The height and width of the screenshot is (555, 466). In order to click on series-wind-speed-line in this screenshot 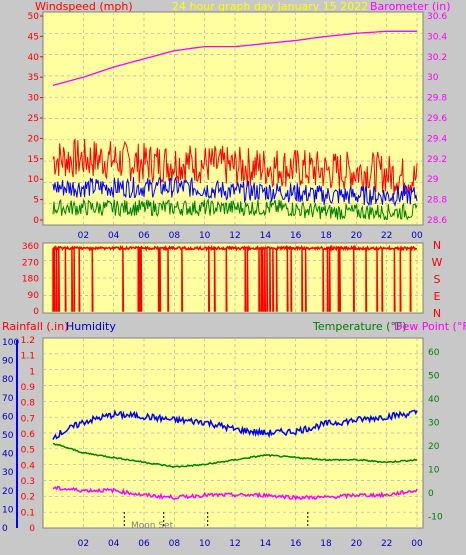, I will do `click(235, 209)`.